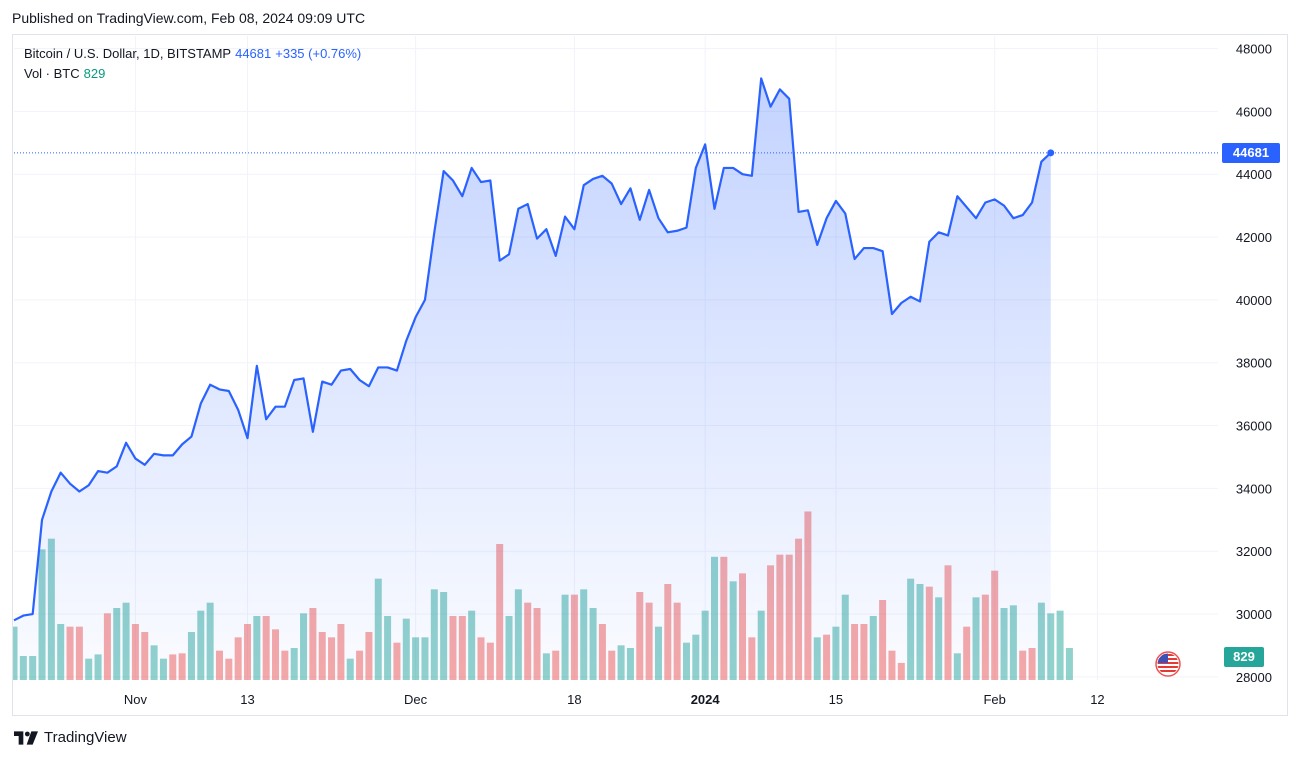  Describe the element at coordinates (1254, 111) in the screenshot. I see `price-tick-label: 46000` at that location.